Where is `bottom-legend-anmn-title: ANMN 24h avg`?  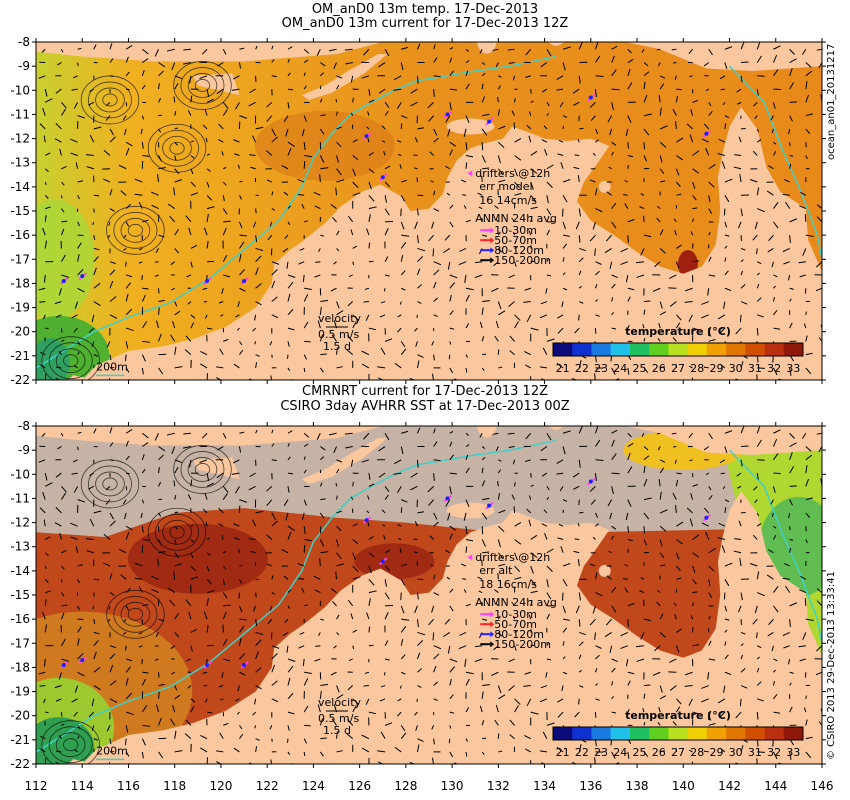
bottom-legend-anmn-title: ANMN 24h avg is located at coordinates (516, 602).